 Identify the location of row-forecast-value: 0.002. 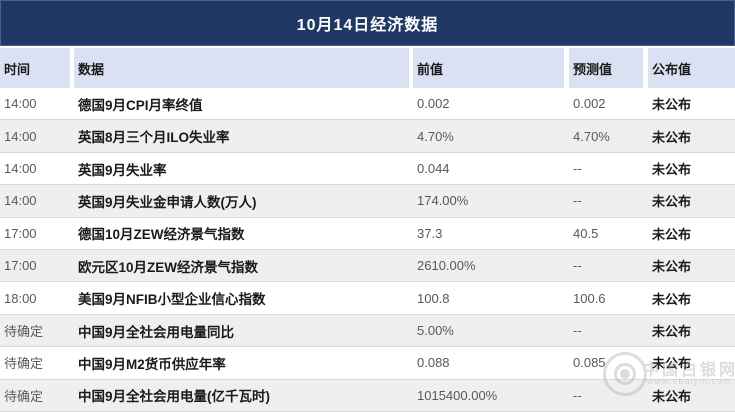
(589, 104).